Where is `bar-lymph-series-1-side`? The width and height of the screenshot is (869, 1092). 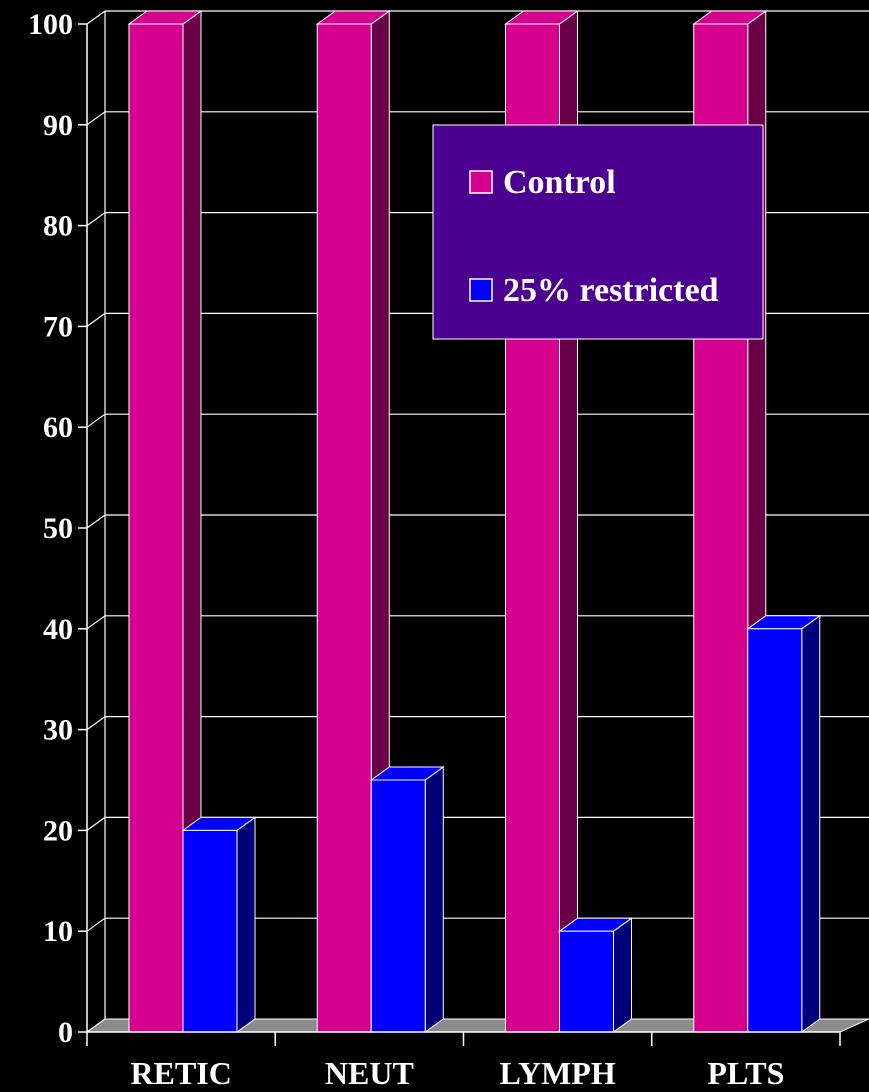 bar-lymph-series-1-side is located at coordinates (622, 975).